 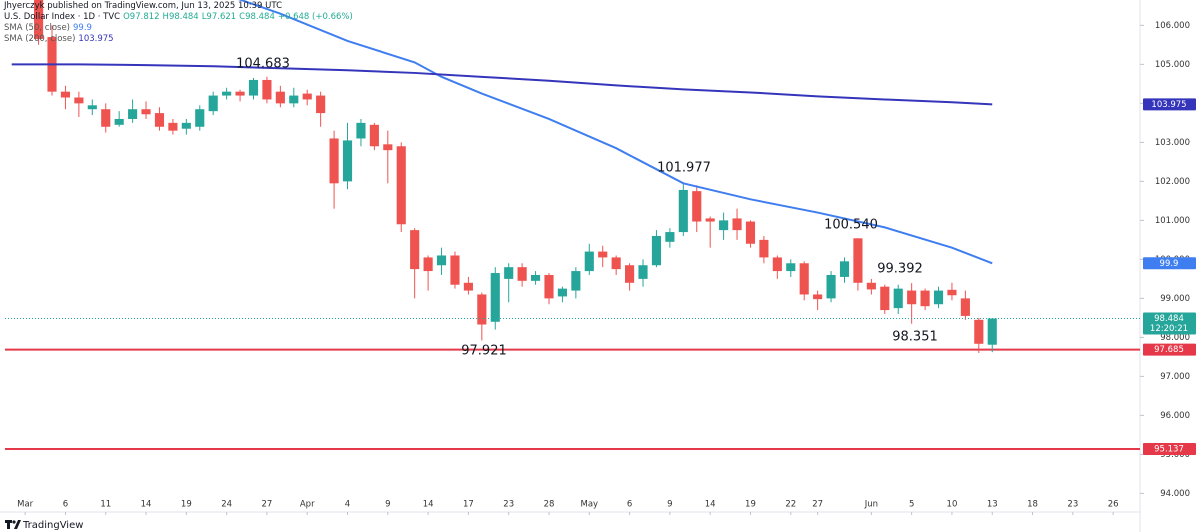 What do you see at coordinates (1172, 221) in the screenshot?
I see `y-tick-label: 101.000` at bounding box center [1172, 221].